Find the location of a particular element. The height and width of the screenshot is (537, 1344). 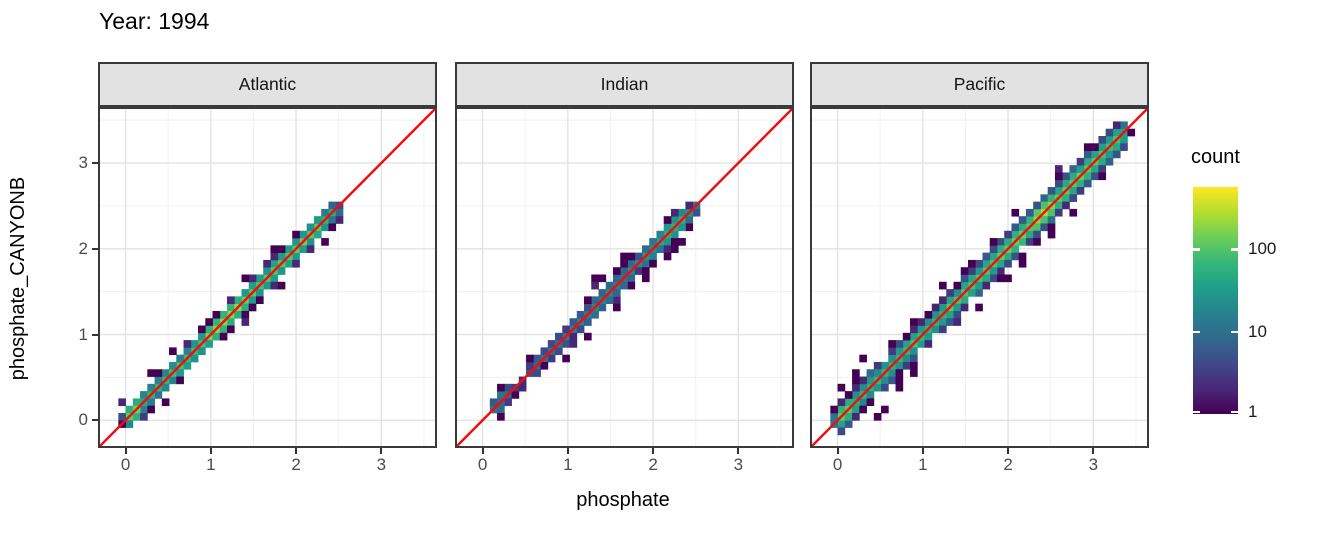

y-tick-label: 2 is located at coordinates (83, 248).